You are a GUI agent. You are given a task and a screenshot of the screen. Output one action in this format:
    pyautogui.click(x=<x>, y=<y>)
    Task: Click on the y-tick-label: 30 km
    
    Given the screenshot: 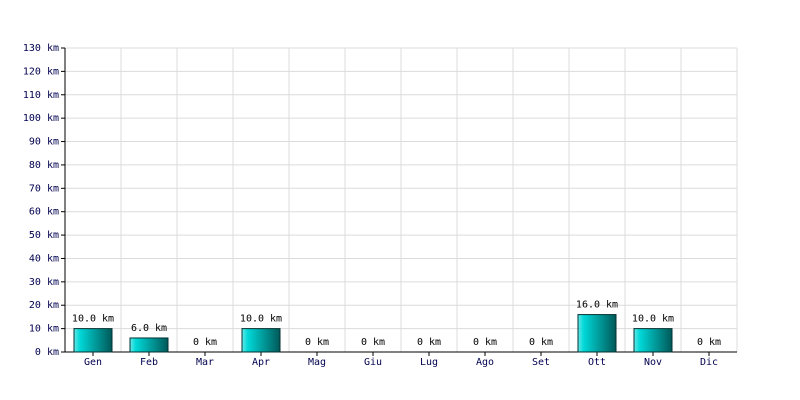 What is the action you would take?
    pyautogui.click(x=44, y=282)
    